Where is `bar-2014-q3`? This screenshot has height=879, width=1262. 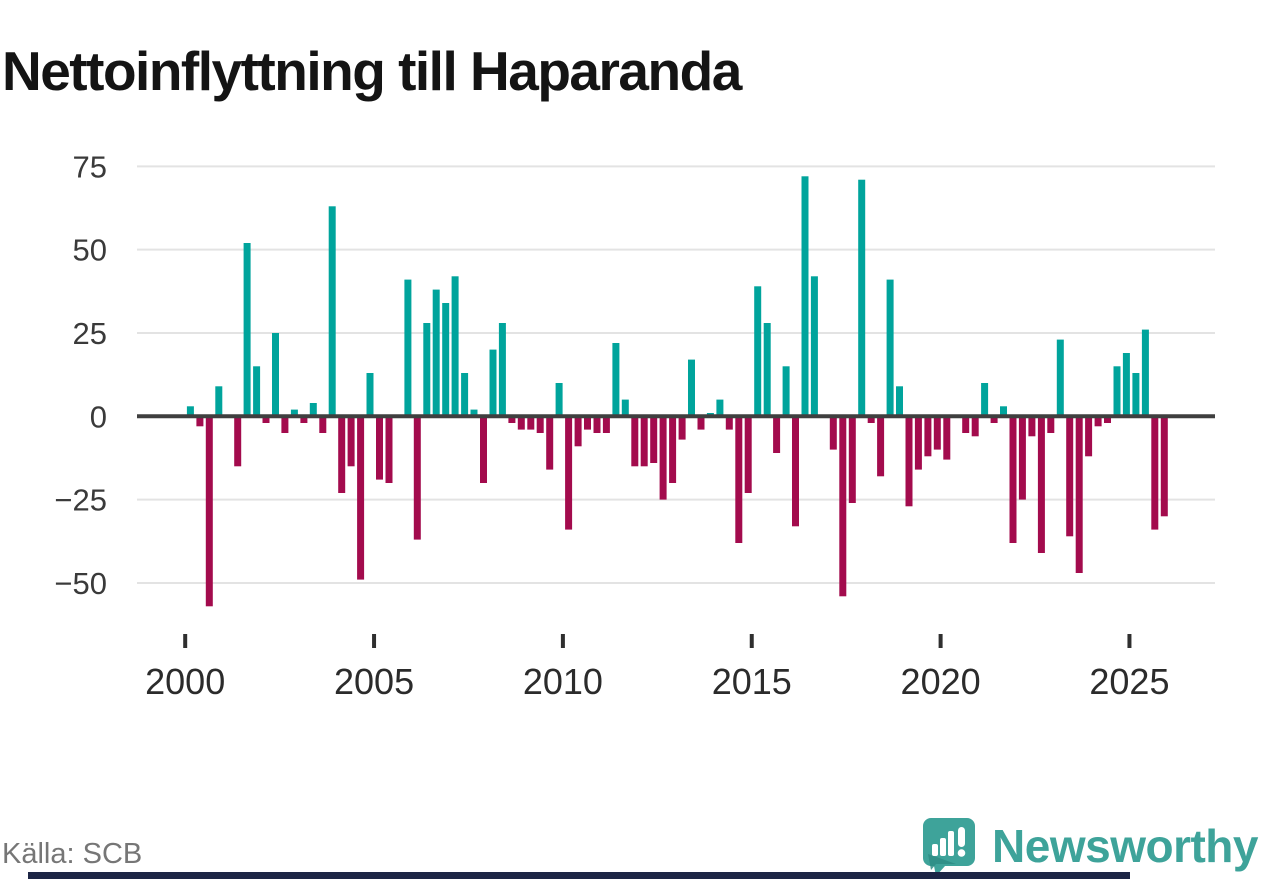
bar-2014-q3 is located at coordinates (739, 479).